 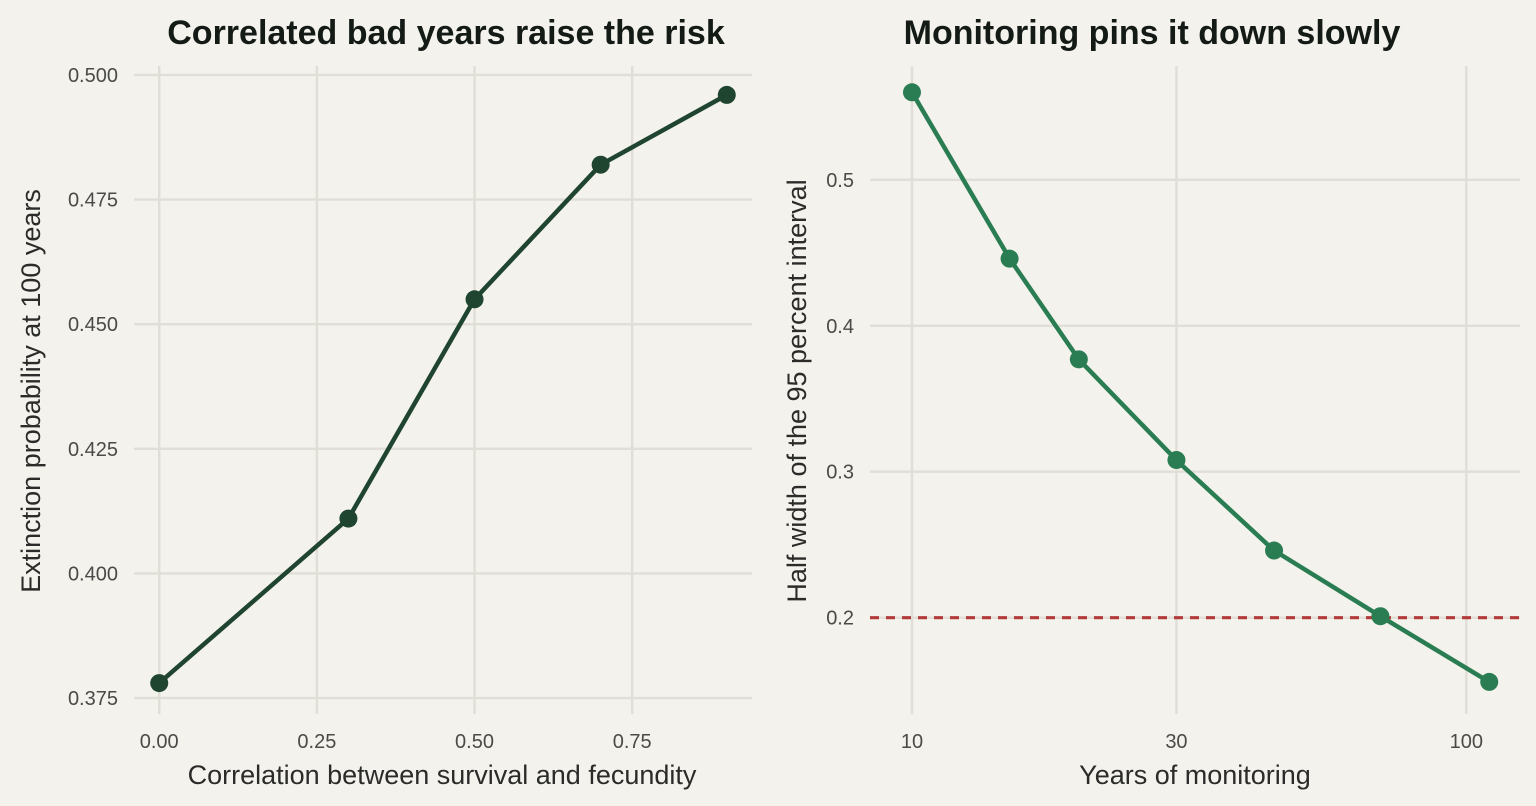 I want to click on x-tick-label: 10, so click(x=912, y=742).